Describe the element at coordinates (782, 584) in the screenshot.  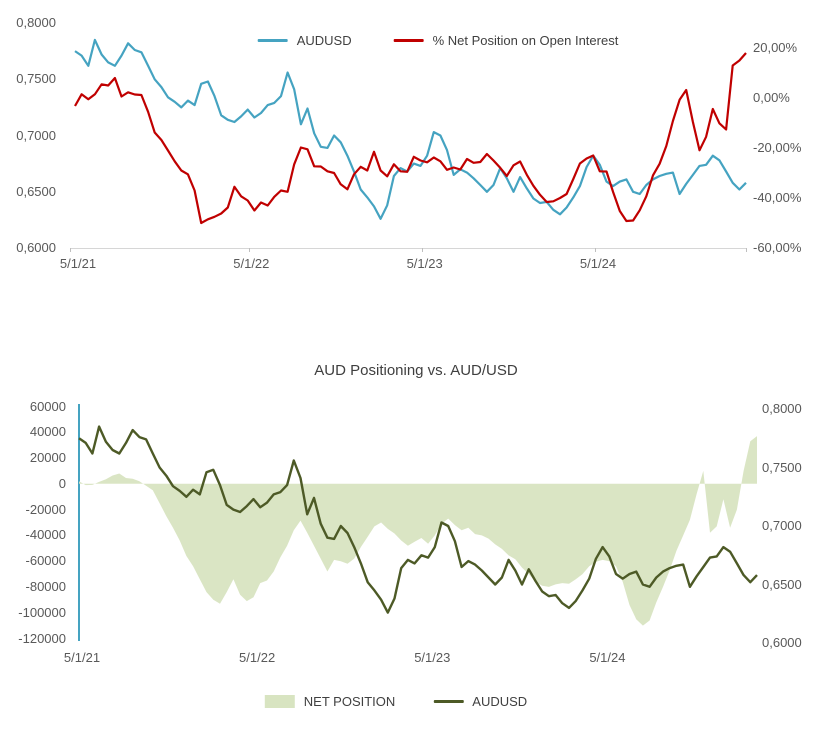
I see `bottom-y-right-tick-label: 0,6500` at that location.